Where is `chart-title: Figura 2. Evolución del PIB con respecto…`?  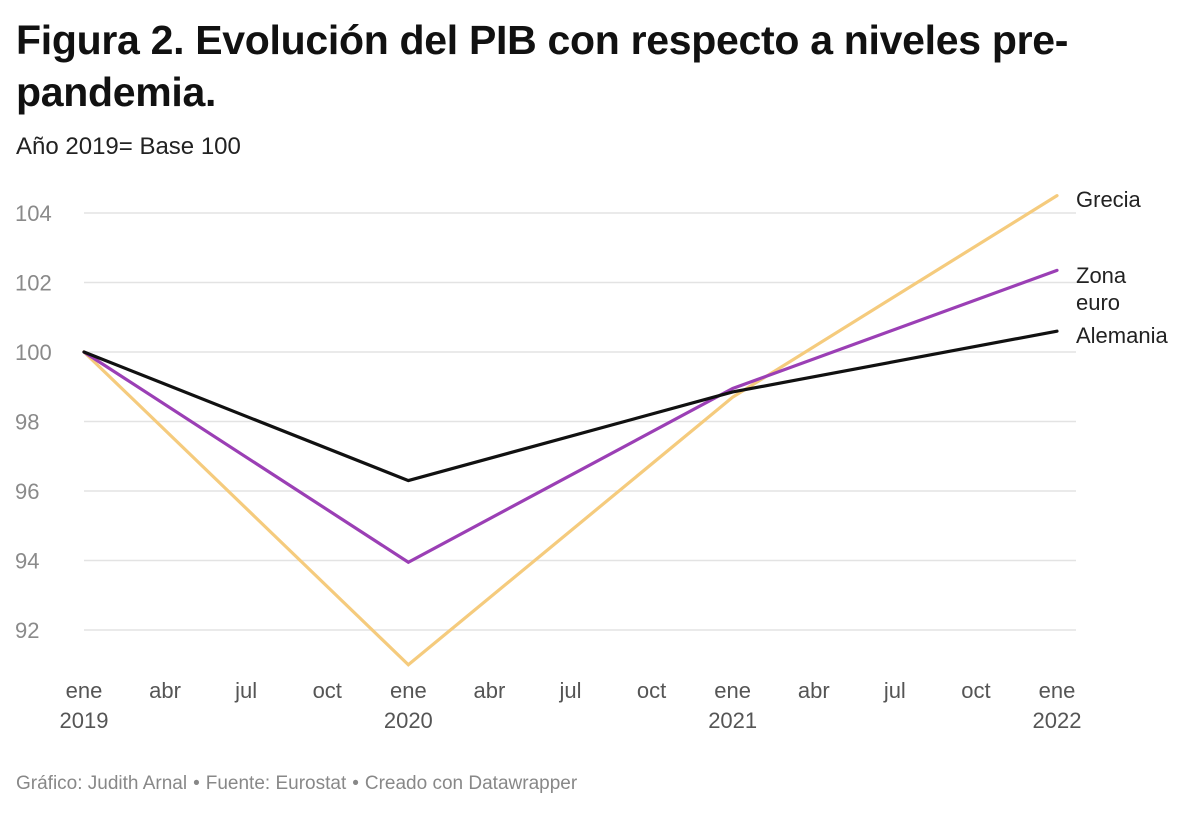
chart-title: Figura 2. Evolución del PIB con respecto… is located at coordinates (542, 66).